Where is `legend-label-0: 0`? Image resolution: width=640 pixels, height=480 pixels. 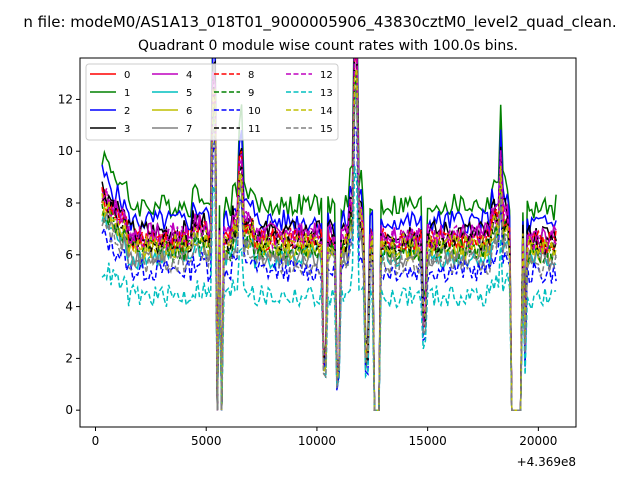 legend-label-0: 0 is located at coordinates (127, 75).